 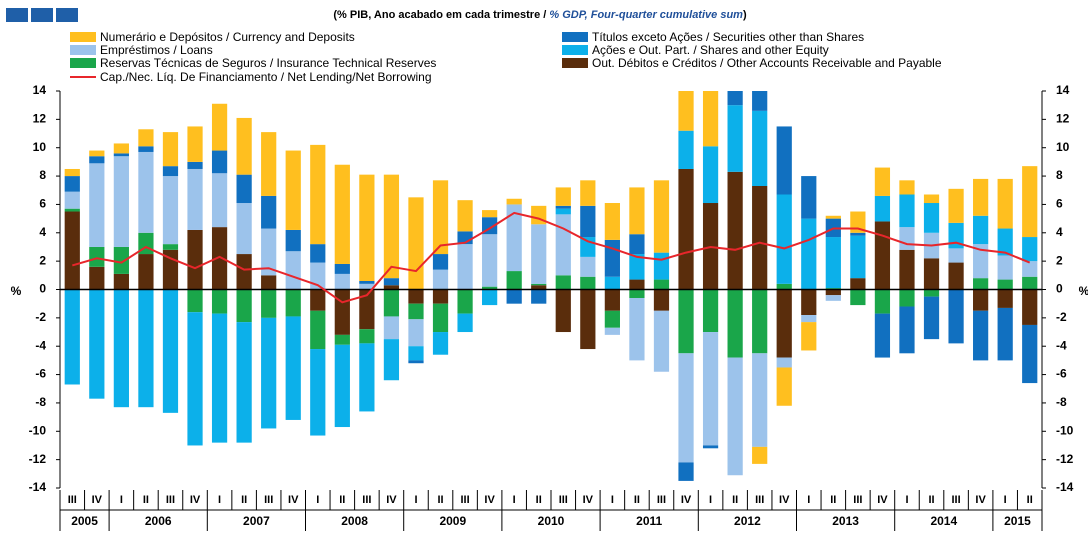 What do you see at coordinates (156, 50) in the screenshot?
I see `legend-label: Empréstimos / Loans` at bounding box center [156, 50].